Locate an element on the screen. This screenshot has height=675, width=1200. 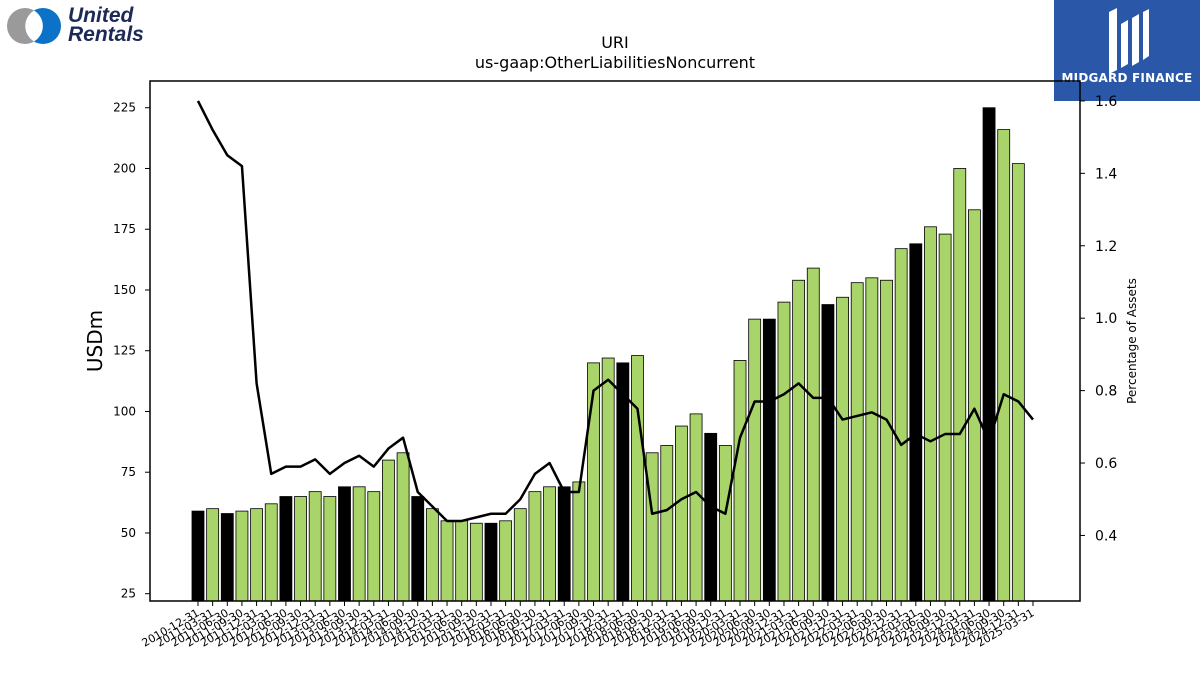
y-axis-label: USDm is located at coordinates (95, 341).